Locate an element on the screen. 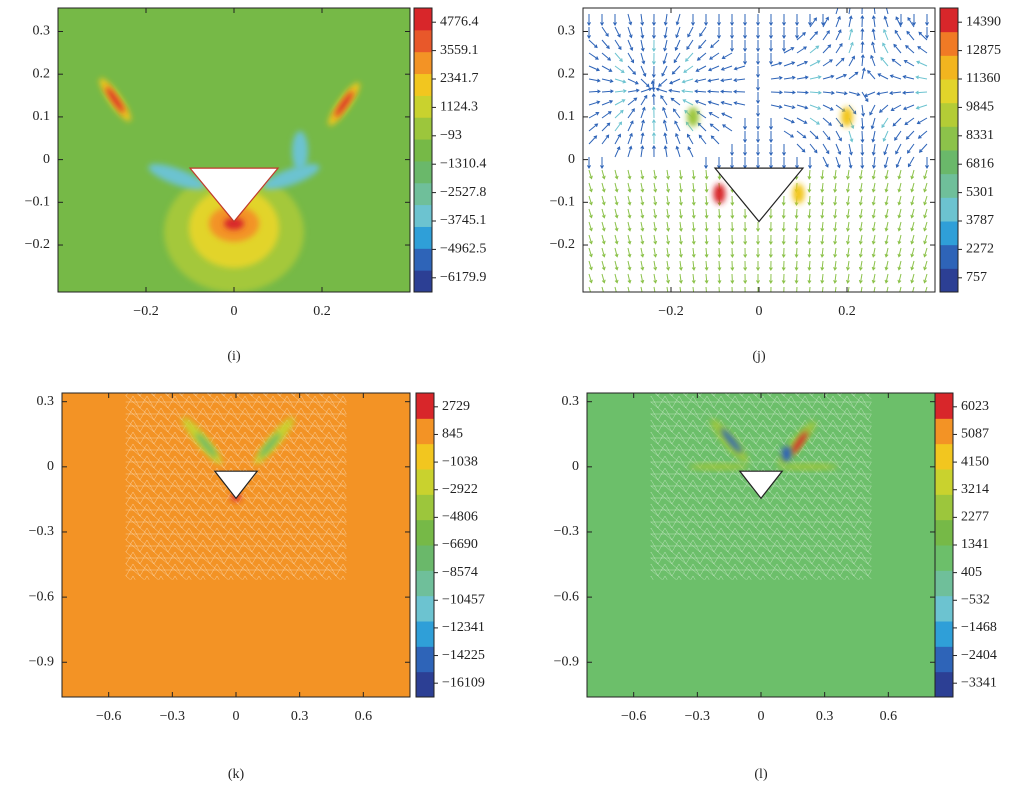  y-tick-label: 0.1 is located at coordinates (42, 116).